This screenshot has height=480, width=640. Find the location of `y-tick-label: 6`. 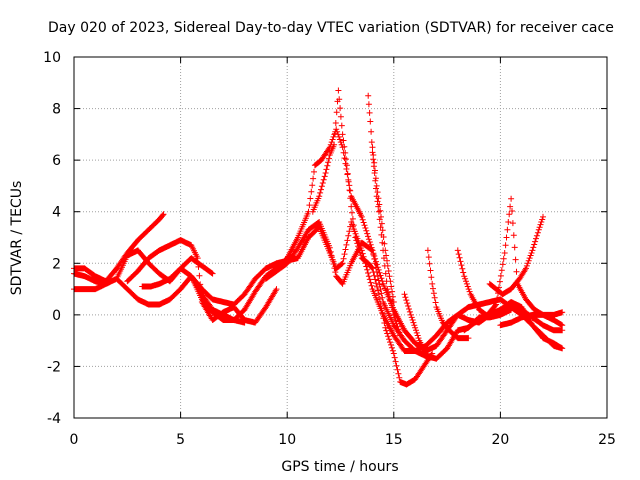

y-tick-label: 6 is located at coordinates (56, 161).